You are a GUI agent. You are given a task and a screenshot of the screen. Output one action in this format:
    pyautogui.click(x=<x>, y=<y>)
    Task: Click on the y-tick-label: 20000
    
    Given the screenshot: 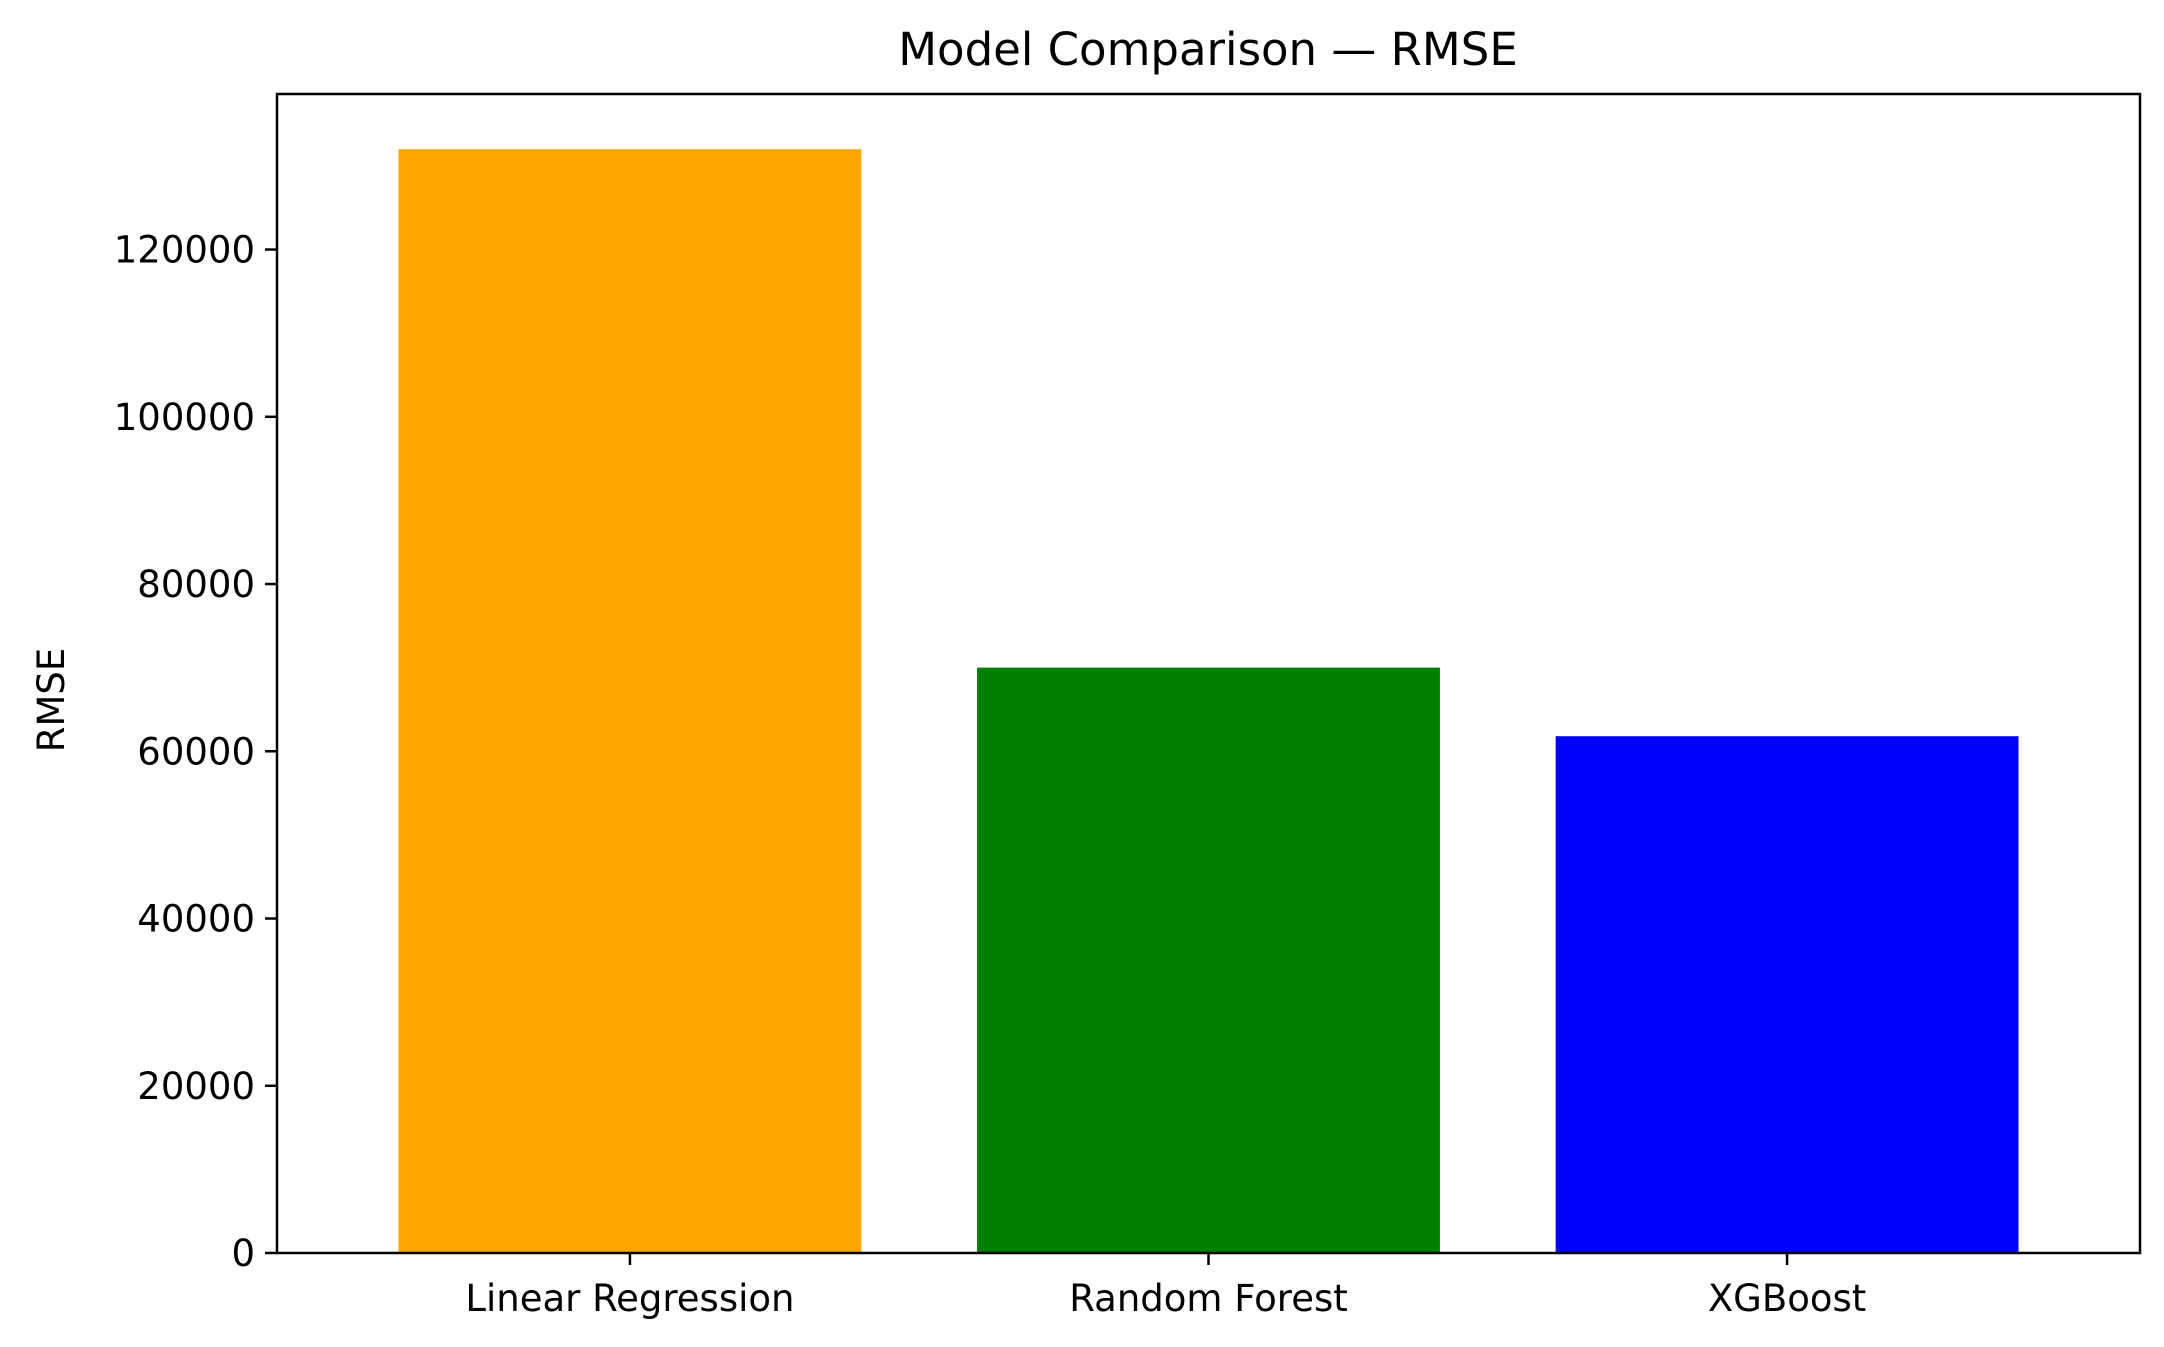 What is the action you would take?
    pyautogui.click(x=196, y=1086)
    